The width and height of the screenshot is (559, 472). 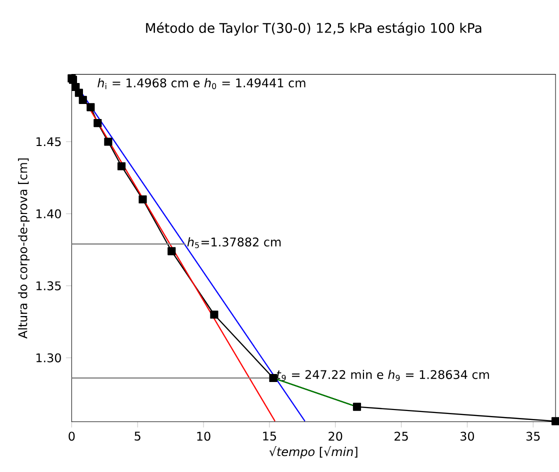 What do you see at coordinates (314, 29) in the screenshot?
I see `chart-title: Método de Taylor T(30-0) 12,5 kPa estágio 100 kPa` at bounding box center [314, 29].